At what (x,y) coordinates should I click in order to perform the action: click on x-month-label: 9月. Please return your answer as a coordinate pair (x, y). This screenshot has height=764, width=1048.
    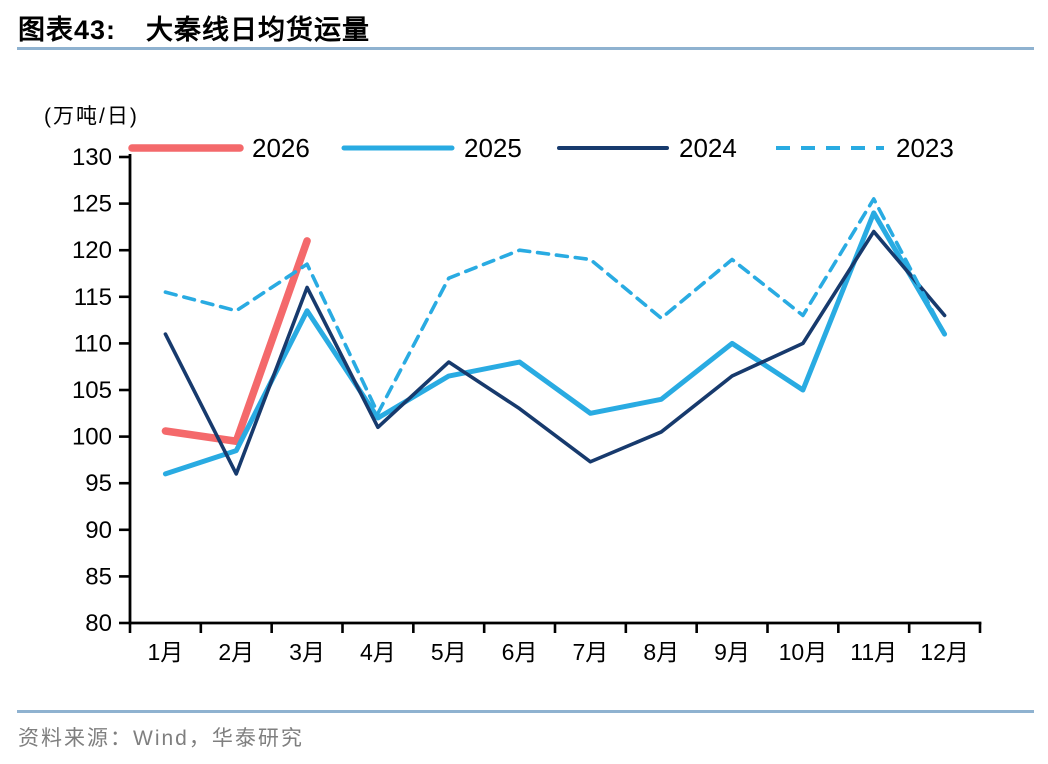
    Looking at the image, I should click on (732, 652).